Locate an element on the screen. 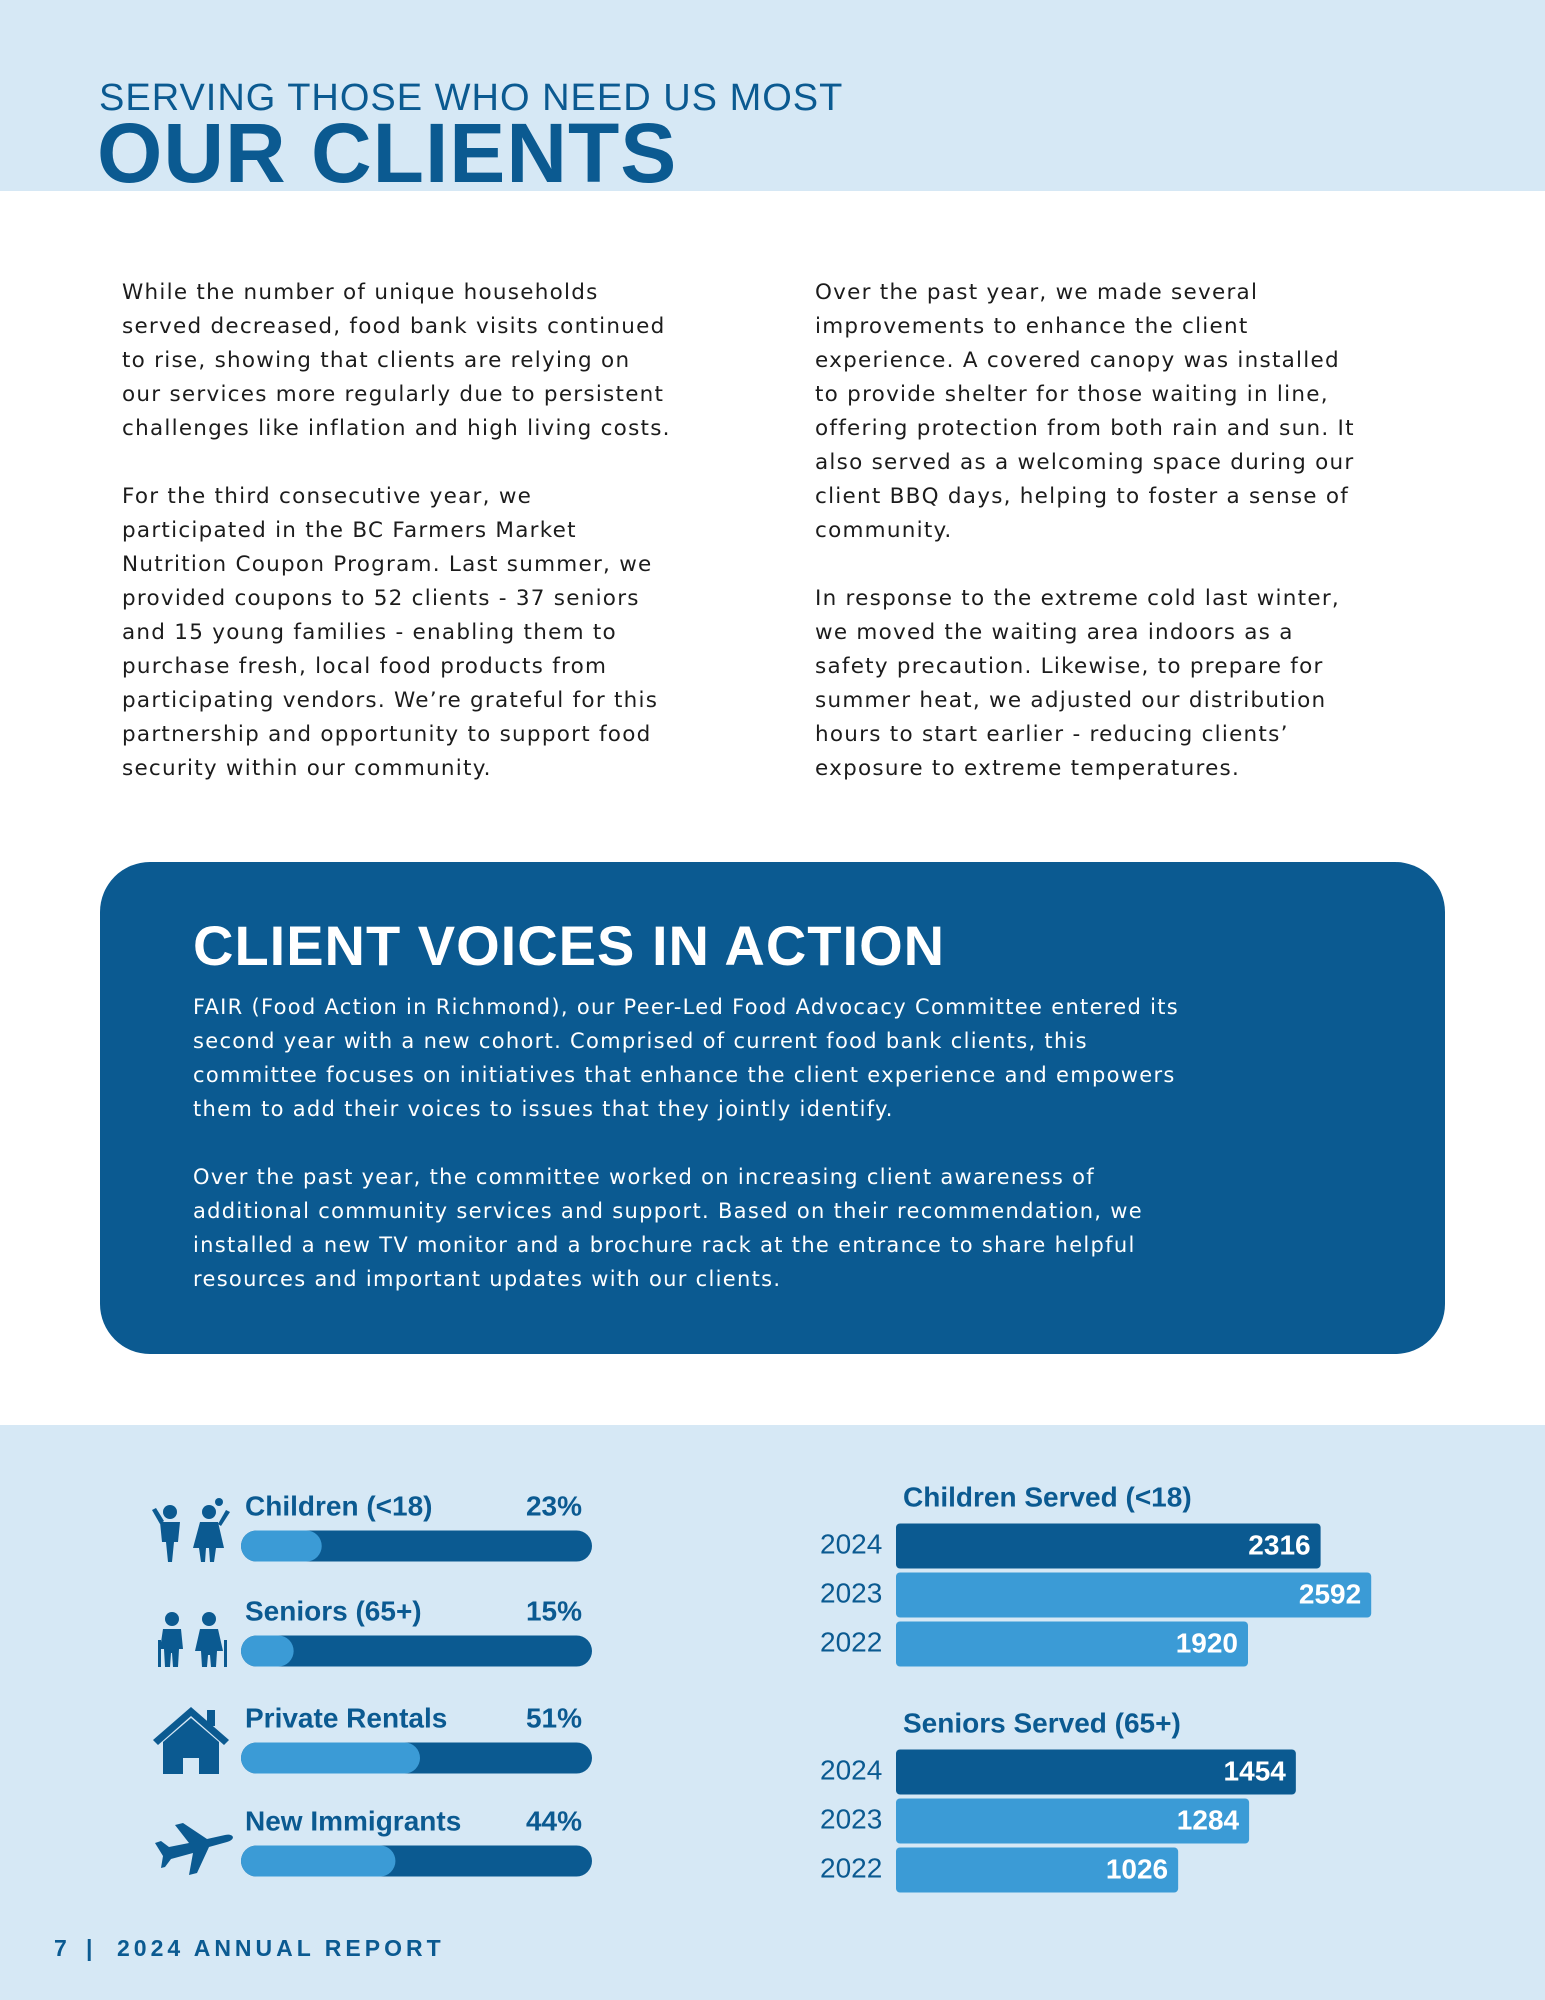 This screenshot has height=2000, width=1545. stat-value-label: 44% is located at coordinates (554, 1820).